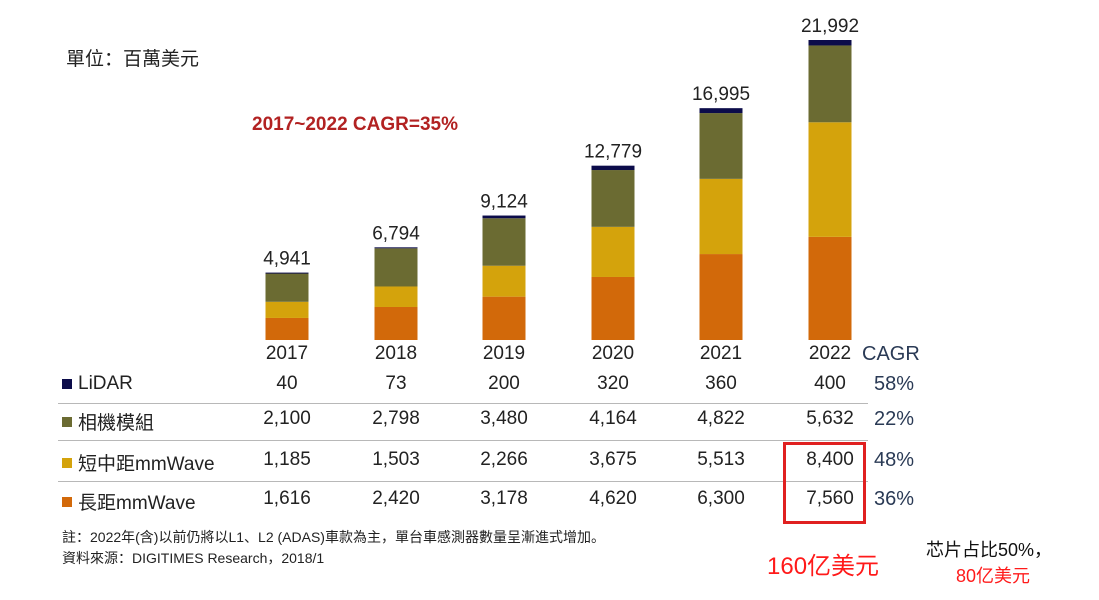 This screenshot has height=600, width=1099. I want to click on legend-1: 短中距mmWave, so click(138, 462).